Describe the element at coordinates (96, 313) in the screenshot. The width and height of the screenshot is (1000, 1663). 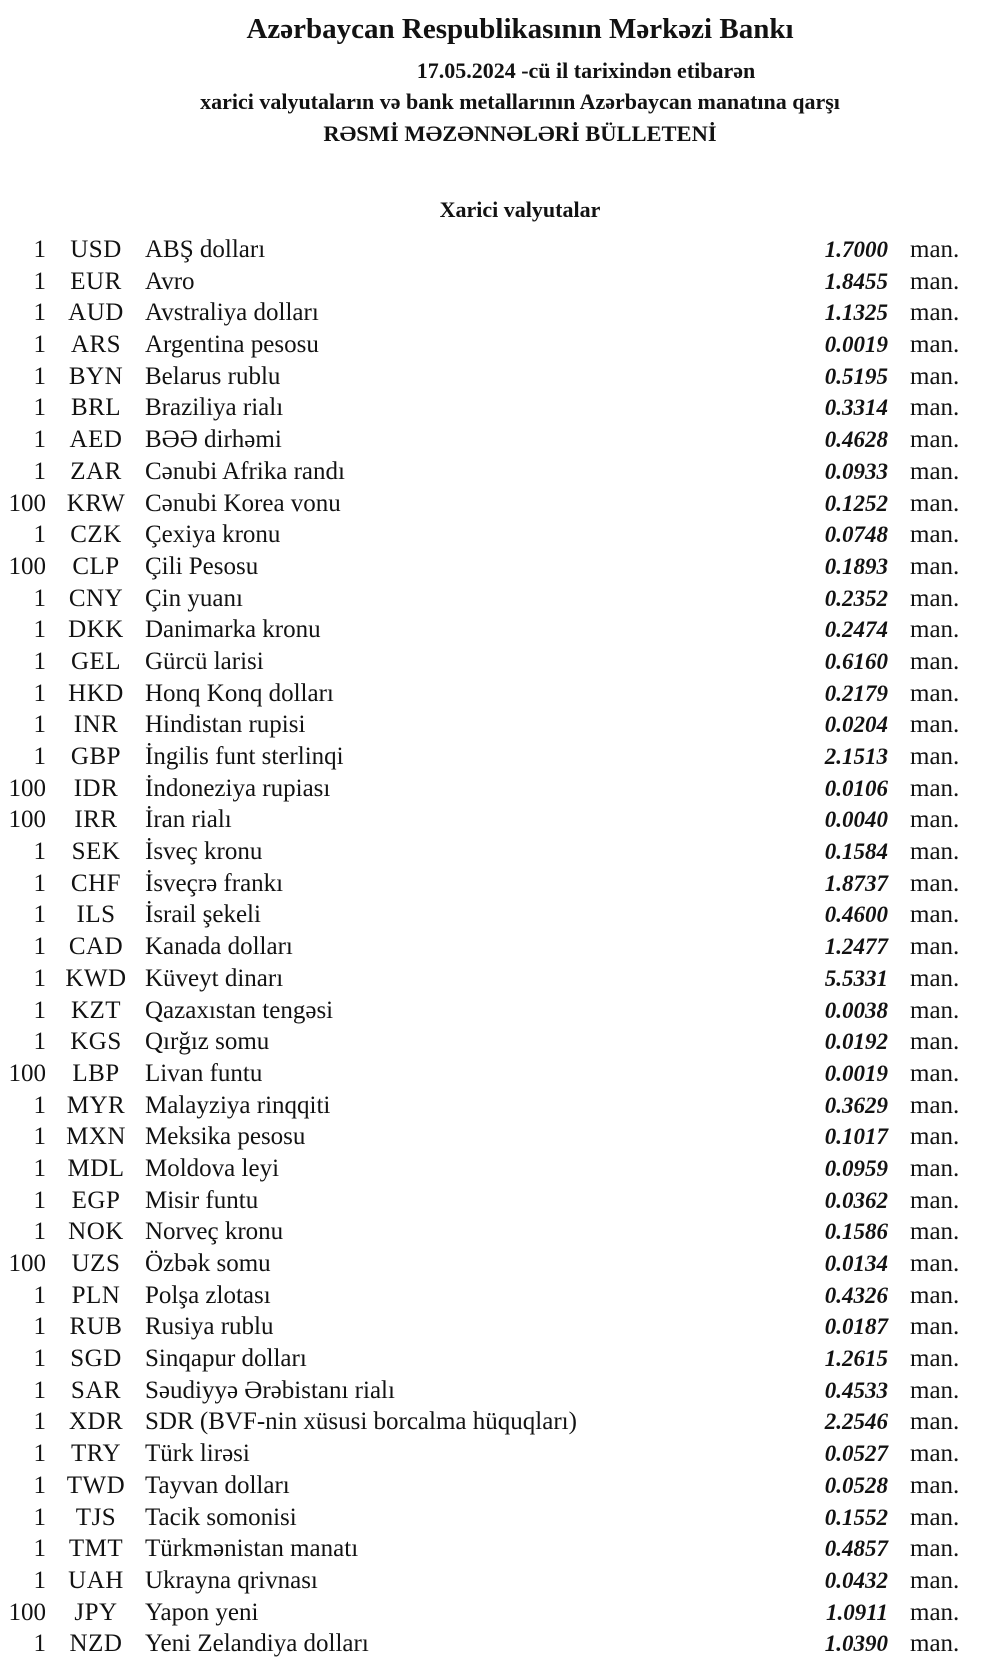
I see `currency-code: AUD` at that location.